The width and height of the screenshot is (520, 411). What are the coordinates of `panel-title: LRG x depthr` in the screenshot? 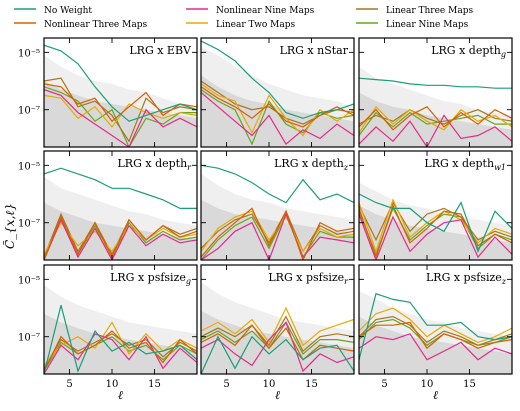 It's located at (155, 164).